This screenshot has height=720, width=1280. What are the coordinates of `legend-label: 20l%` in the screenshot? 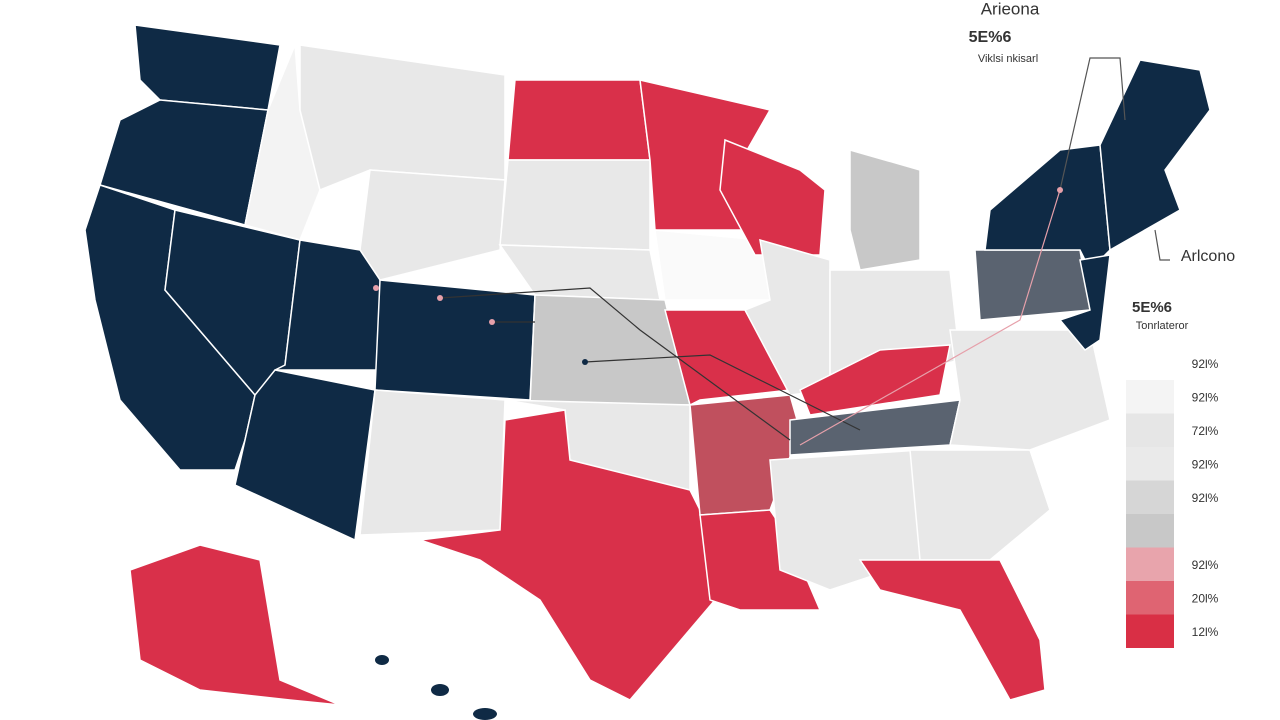 It's located at (1205, 599).